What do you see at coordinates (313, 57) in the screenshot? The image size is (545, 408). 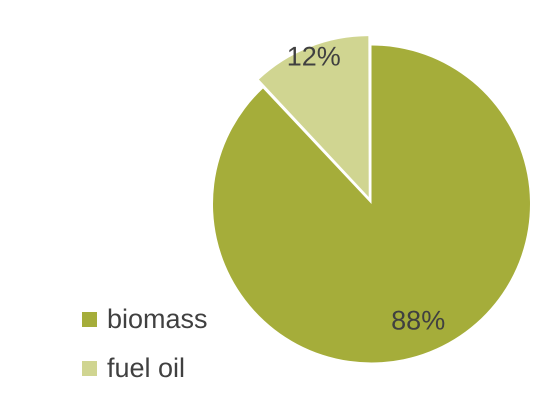 I see `data-label: 12%` at bounding box center [313, 57].